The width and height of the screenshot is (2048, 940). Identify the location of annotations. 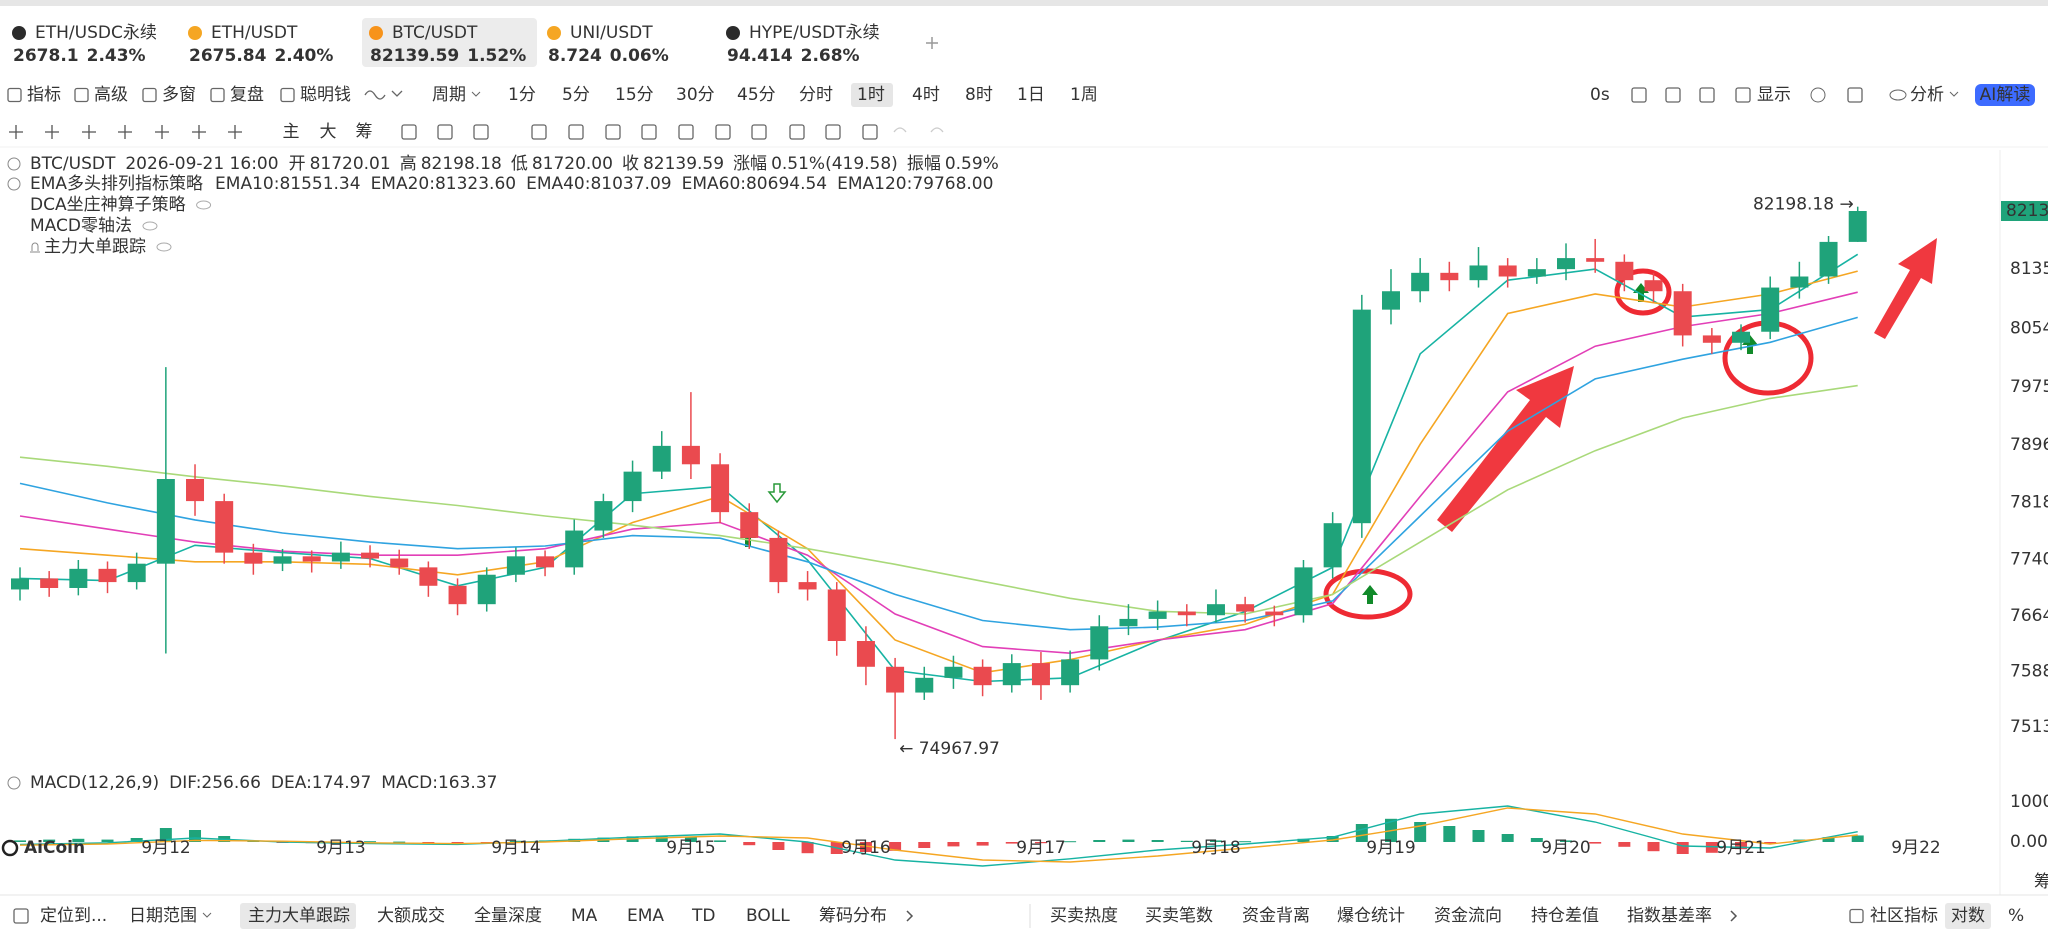
(1568, 444).